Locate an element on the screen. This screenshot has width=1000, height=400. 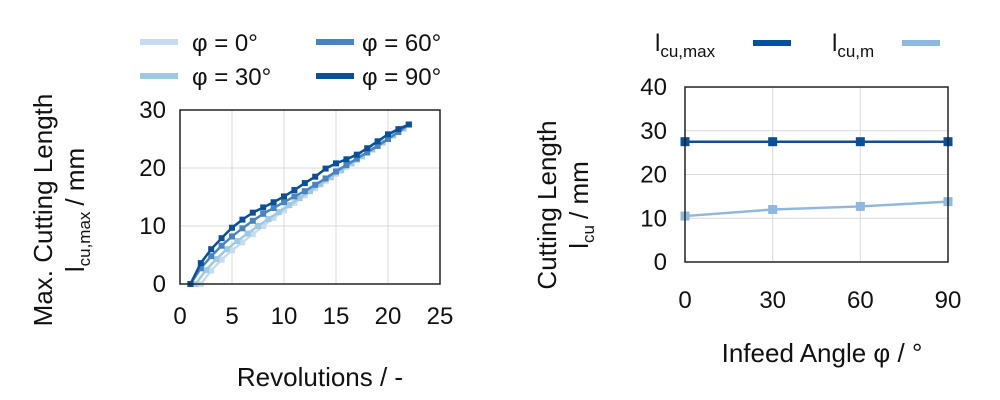
right-y-unit: / mm is located at coordinates (579, 190).